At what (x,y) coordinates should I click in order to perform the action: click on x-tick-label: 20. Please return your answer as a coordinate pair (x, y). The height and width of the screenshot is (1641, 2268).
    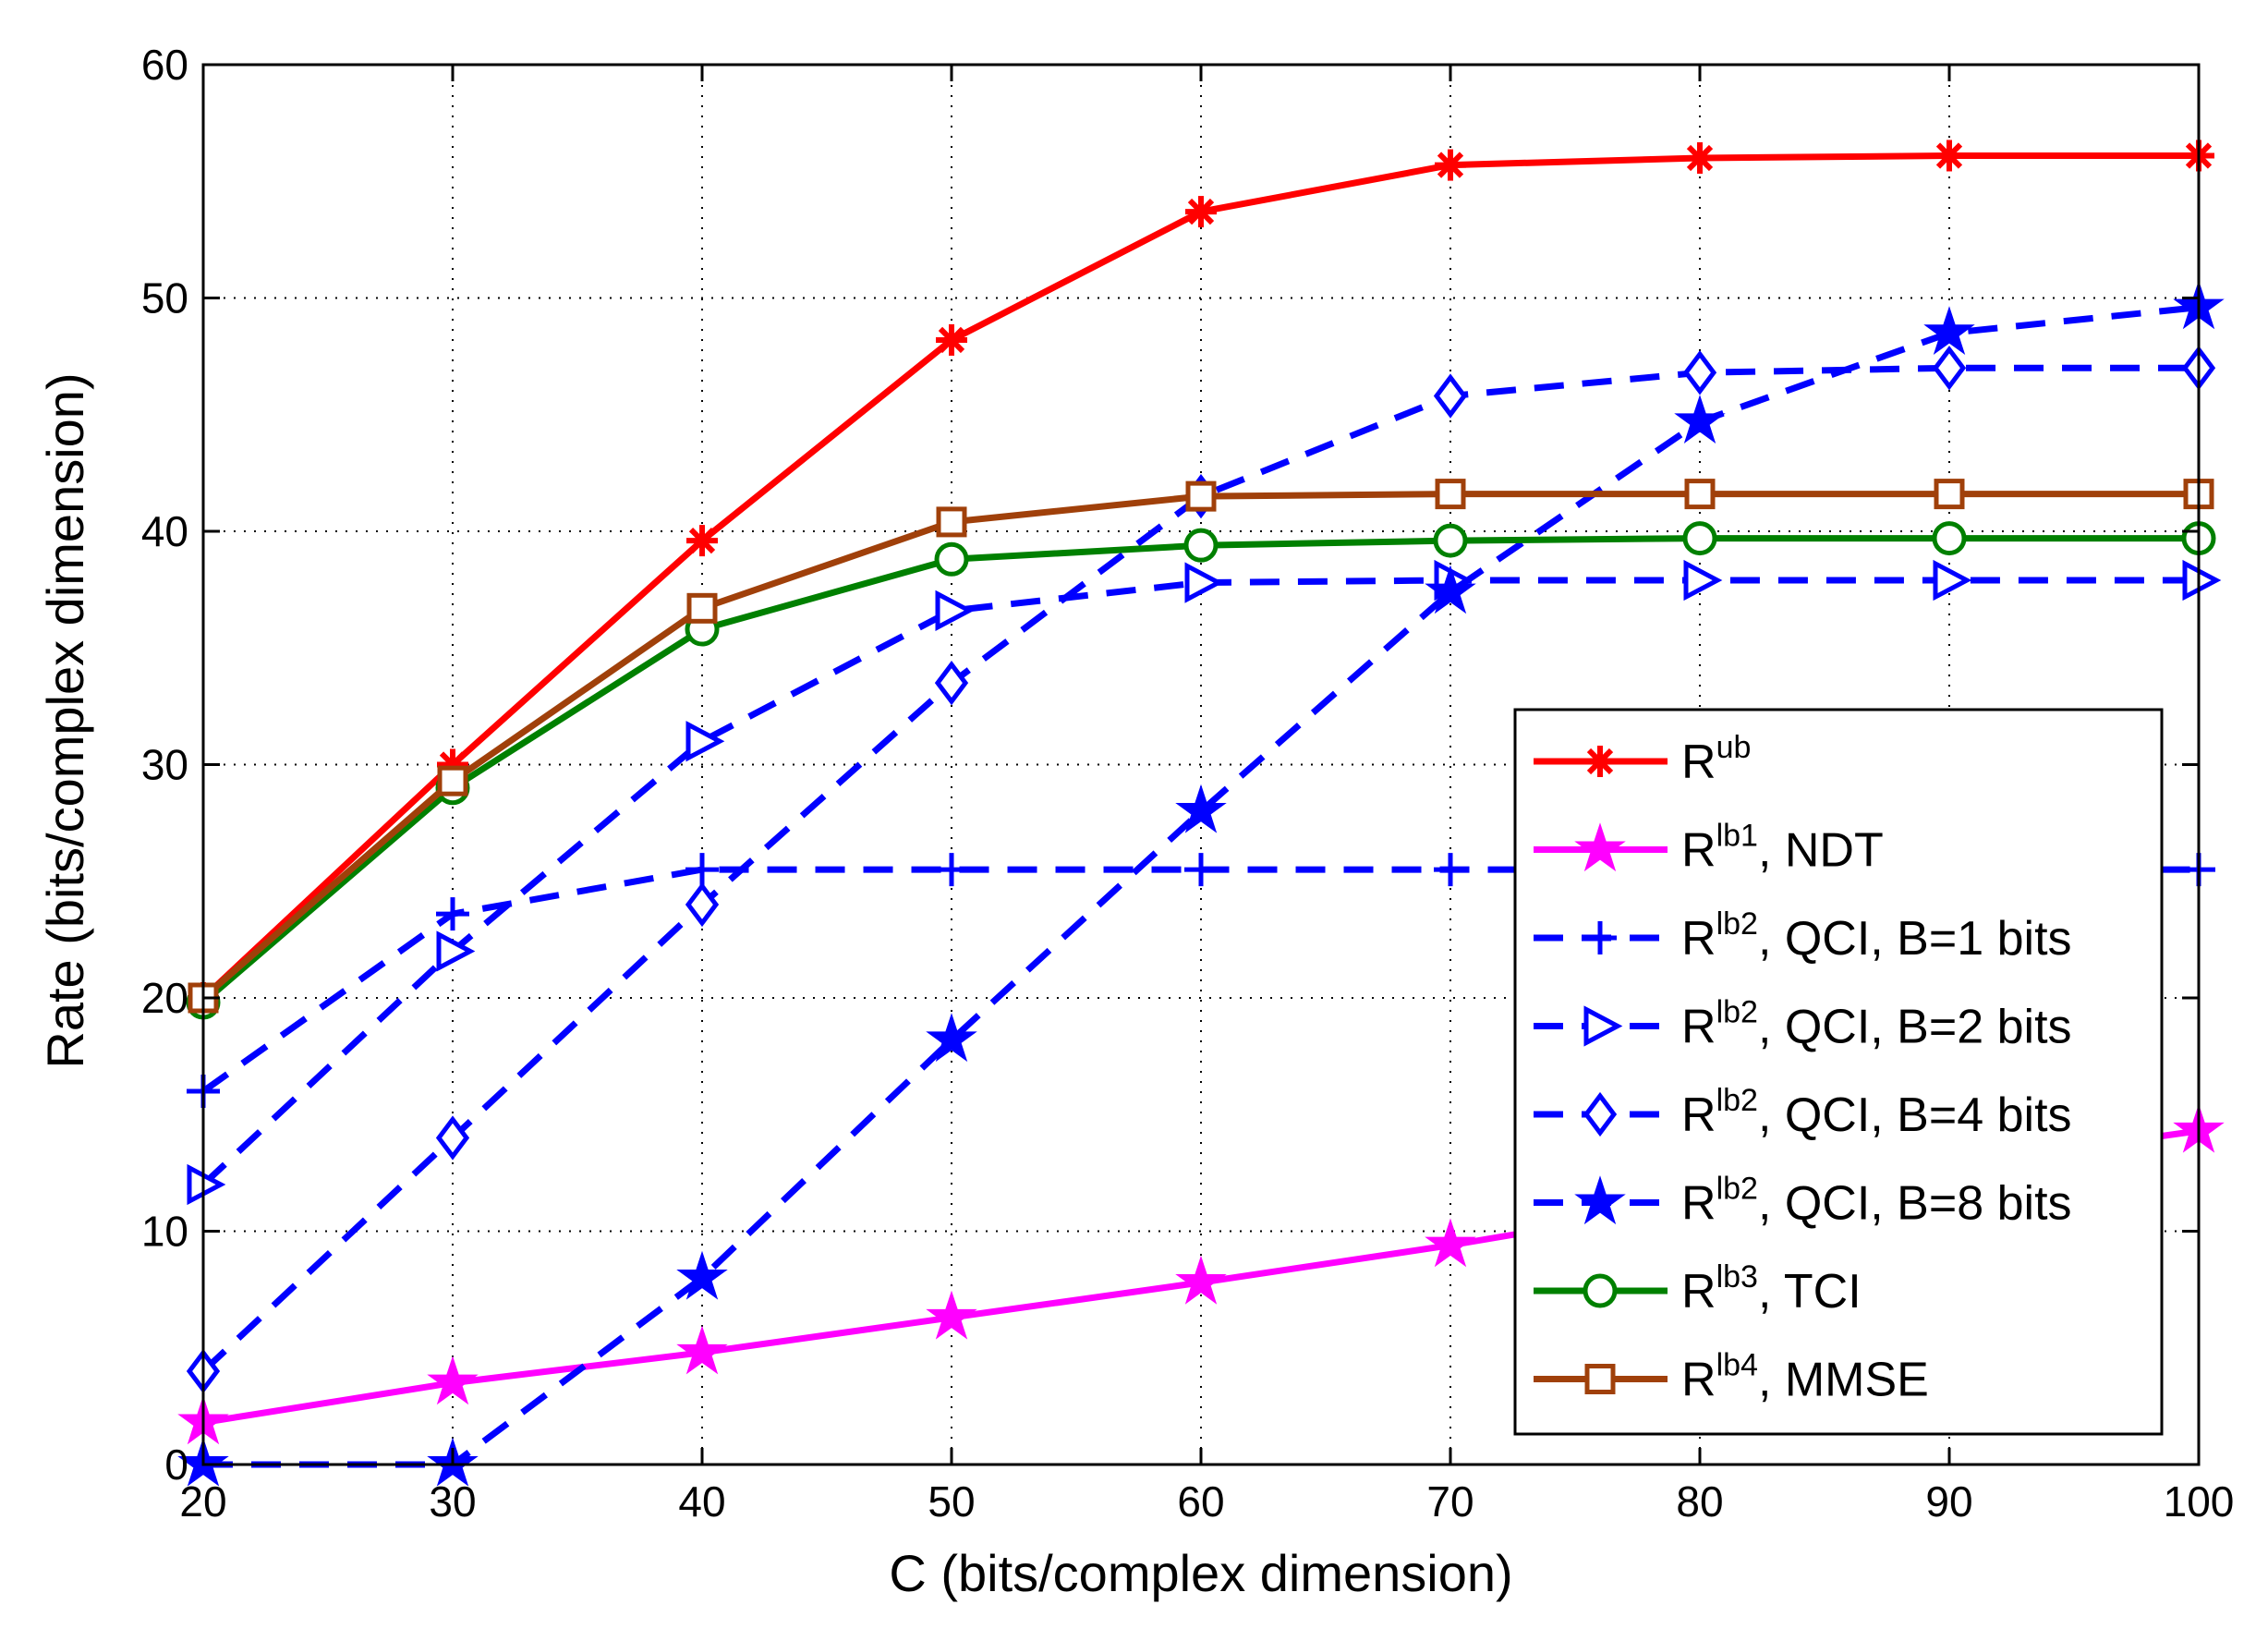
    Looking at the image, I should click on (202, 1502).